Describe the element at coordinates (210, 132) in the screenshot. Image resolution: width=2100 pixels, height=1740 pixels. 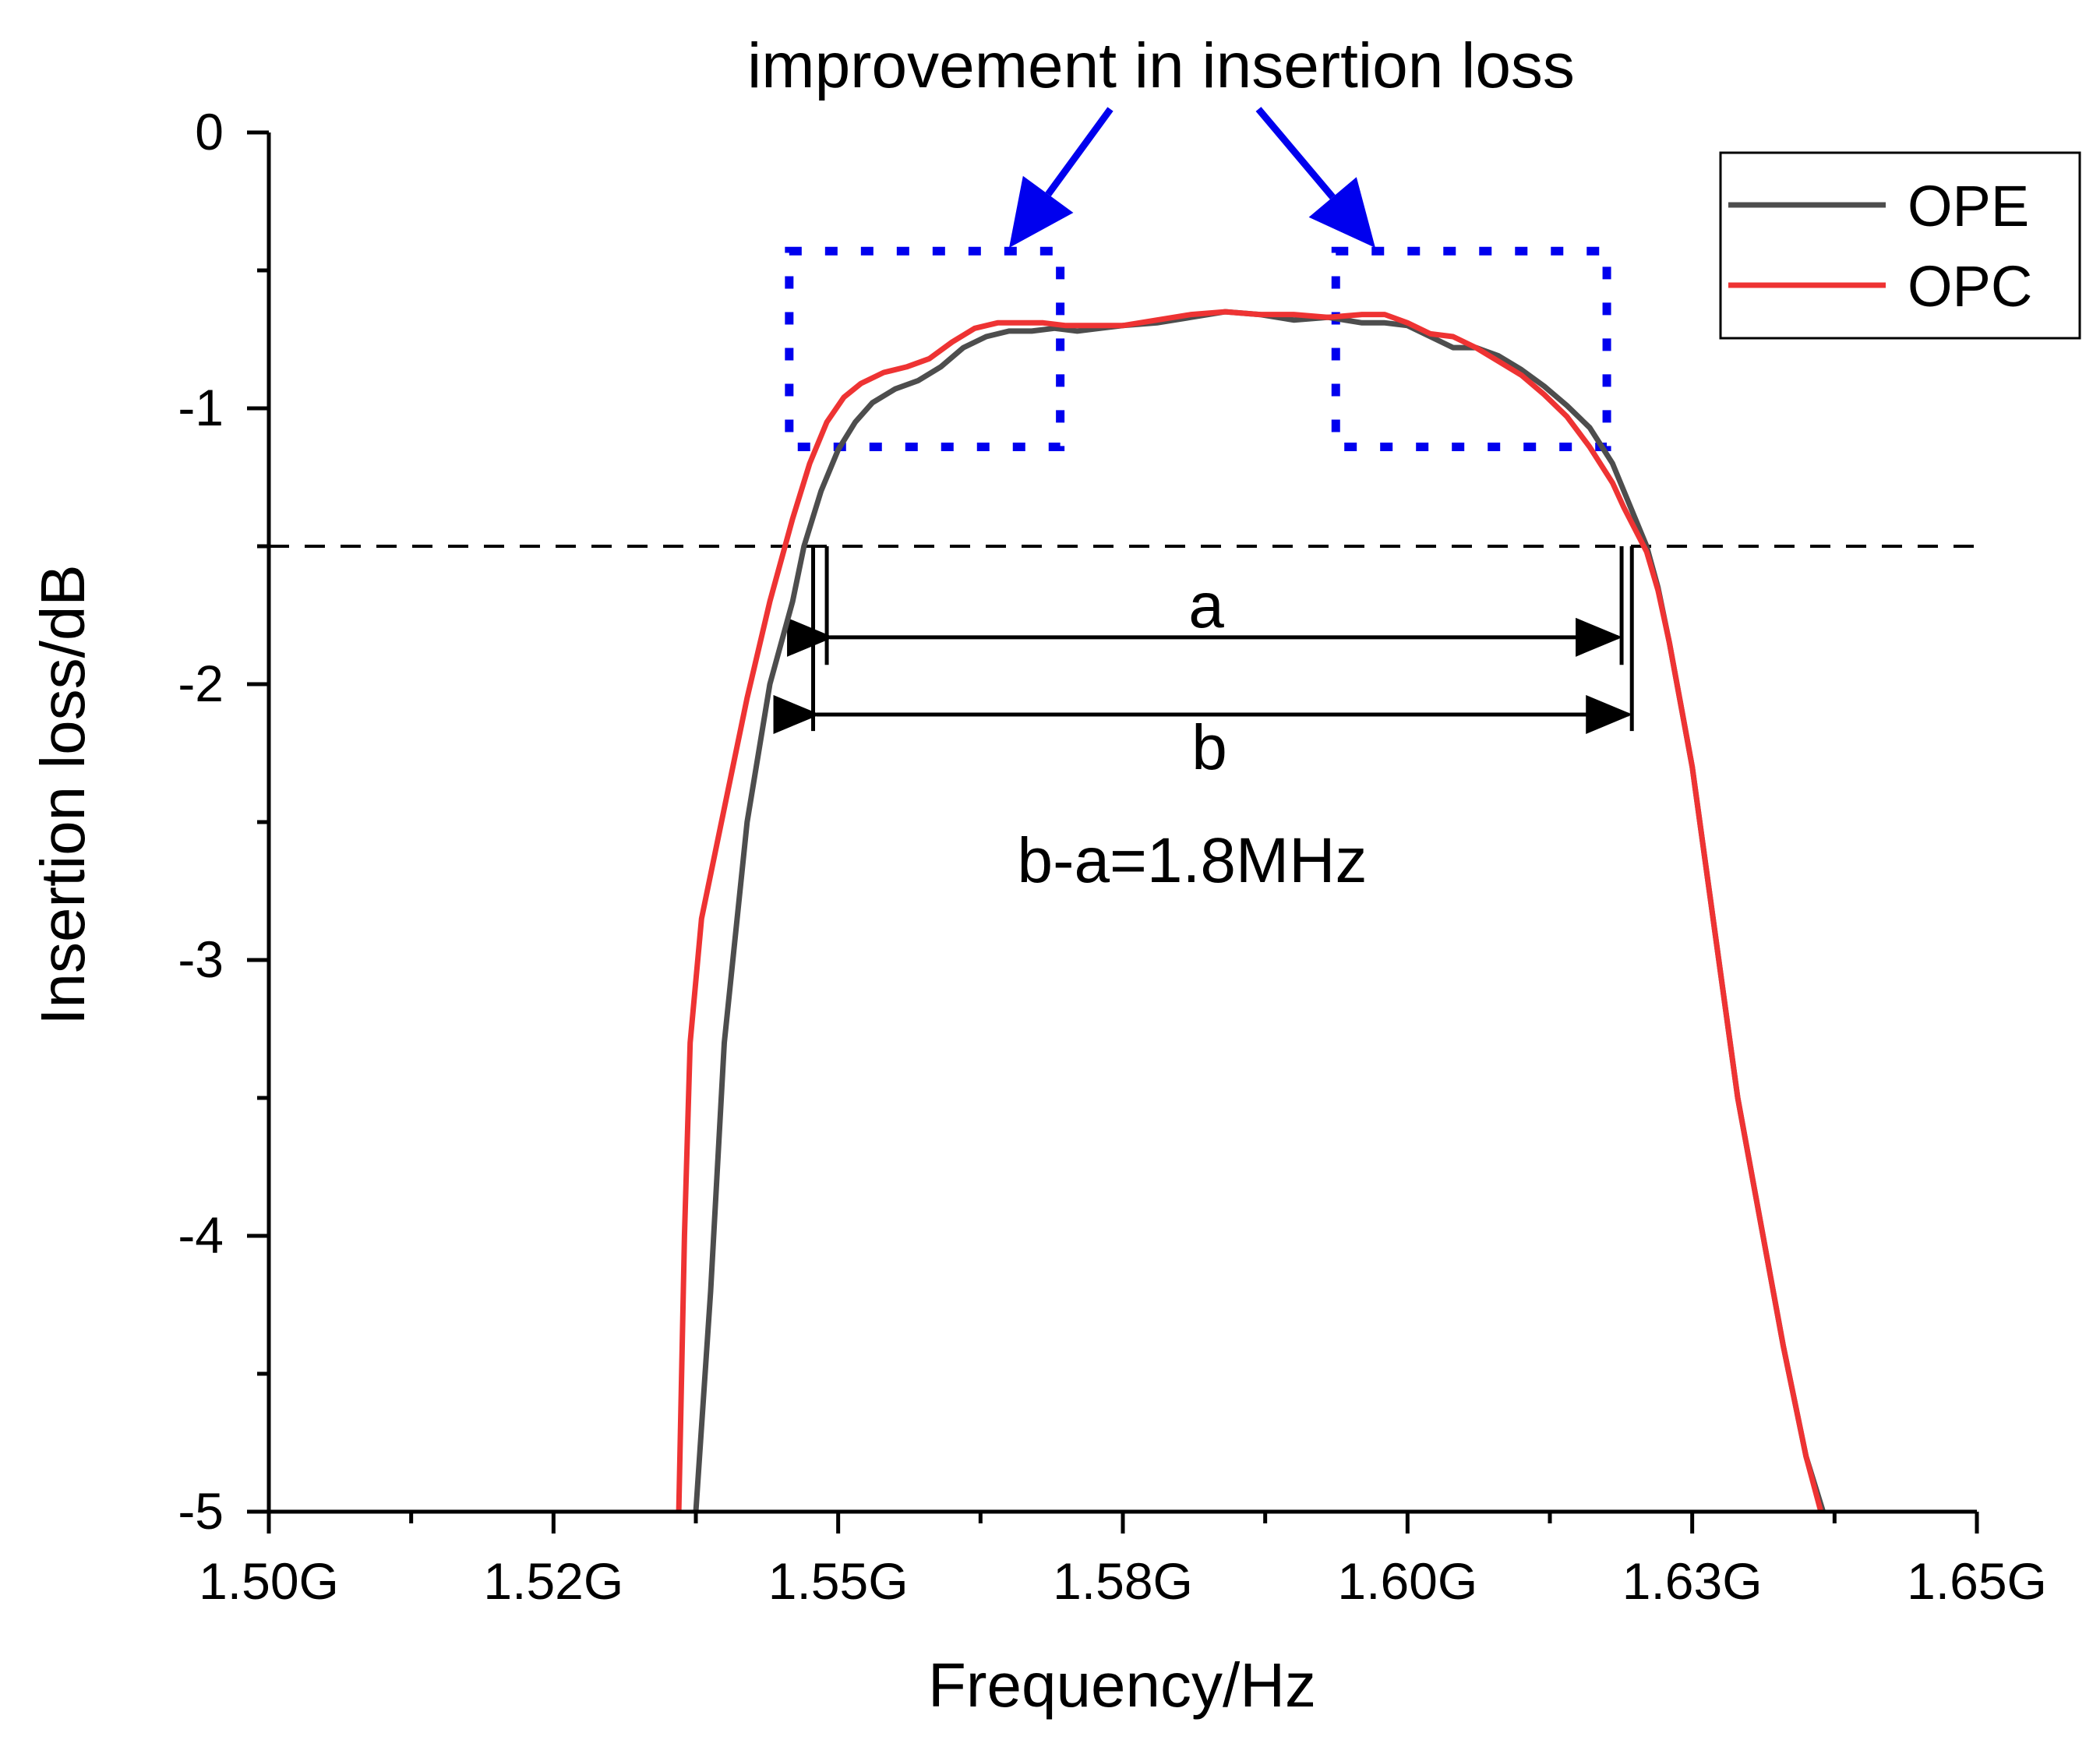
I see `y-tick-label: 0` at that location.